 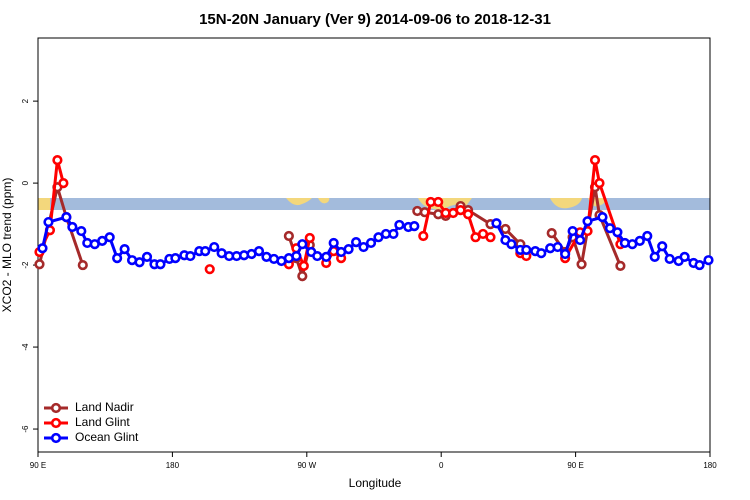 I want to click on legend-label: Ocean Glint, so click(x=107, y=437).